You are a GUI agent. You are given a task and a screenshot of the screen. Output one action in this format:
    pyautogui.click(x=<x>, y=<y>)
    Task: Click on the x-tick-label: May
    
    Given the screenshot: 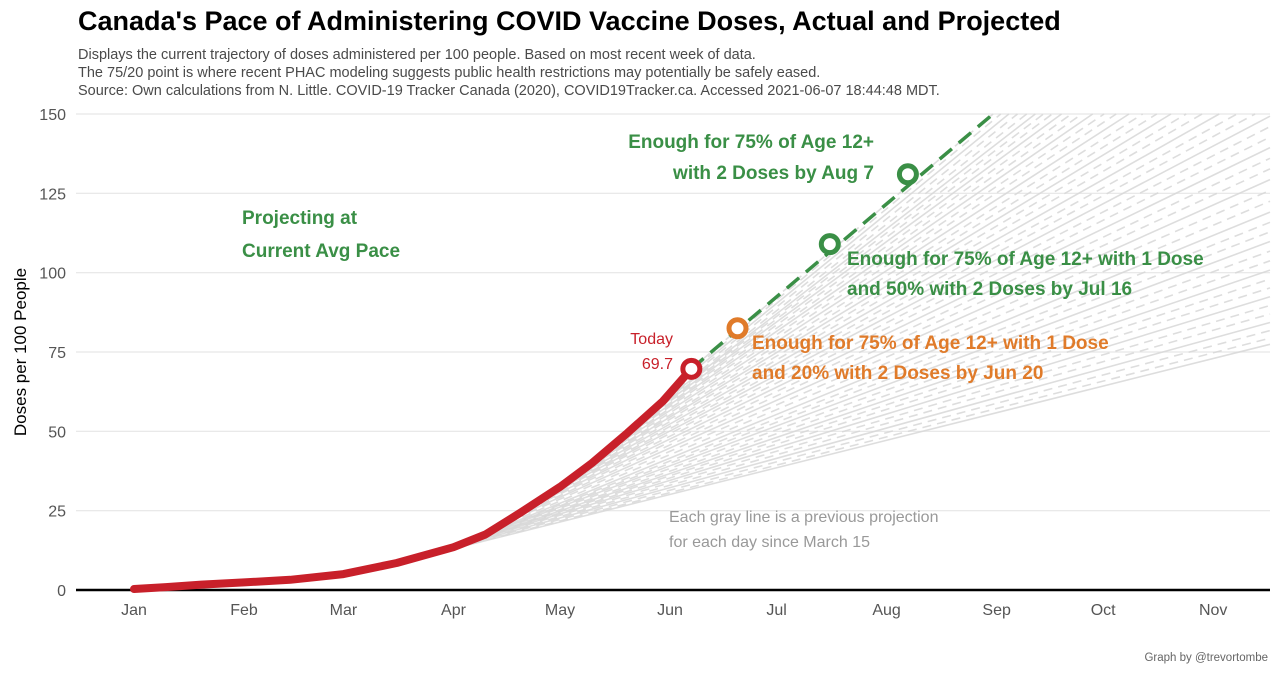 What is the action you would take?
    pyautogui.click(x=560, y=610)
    